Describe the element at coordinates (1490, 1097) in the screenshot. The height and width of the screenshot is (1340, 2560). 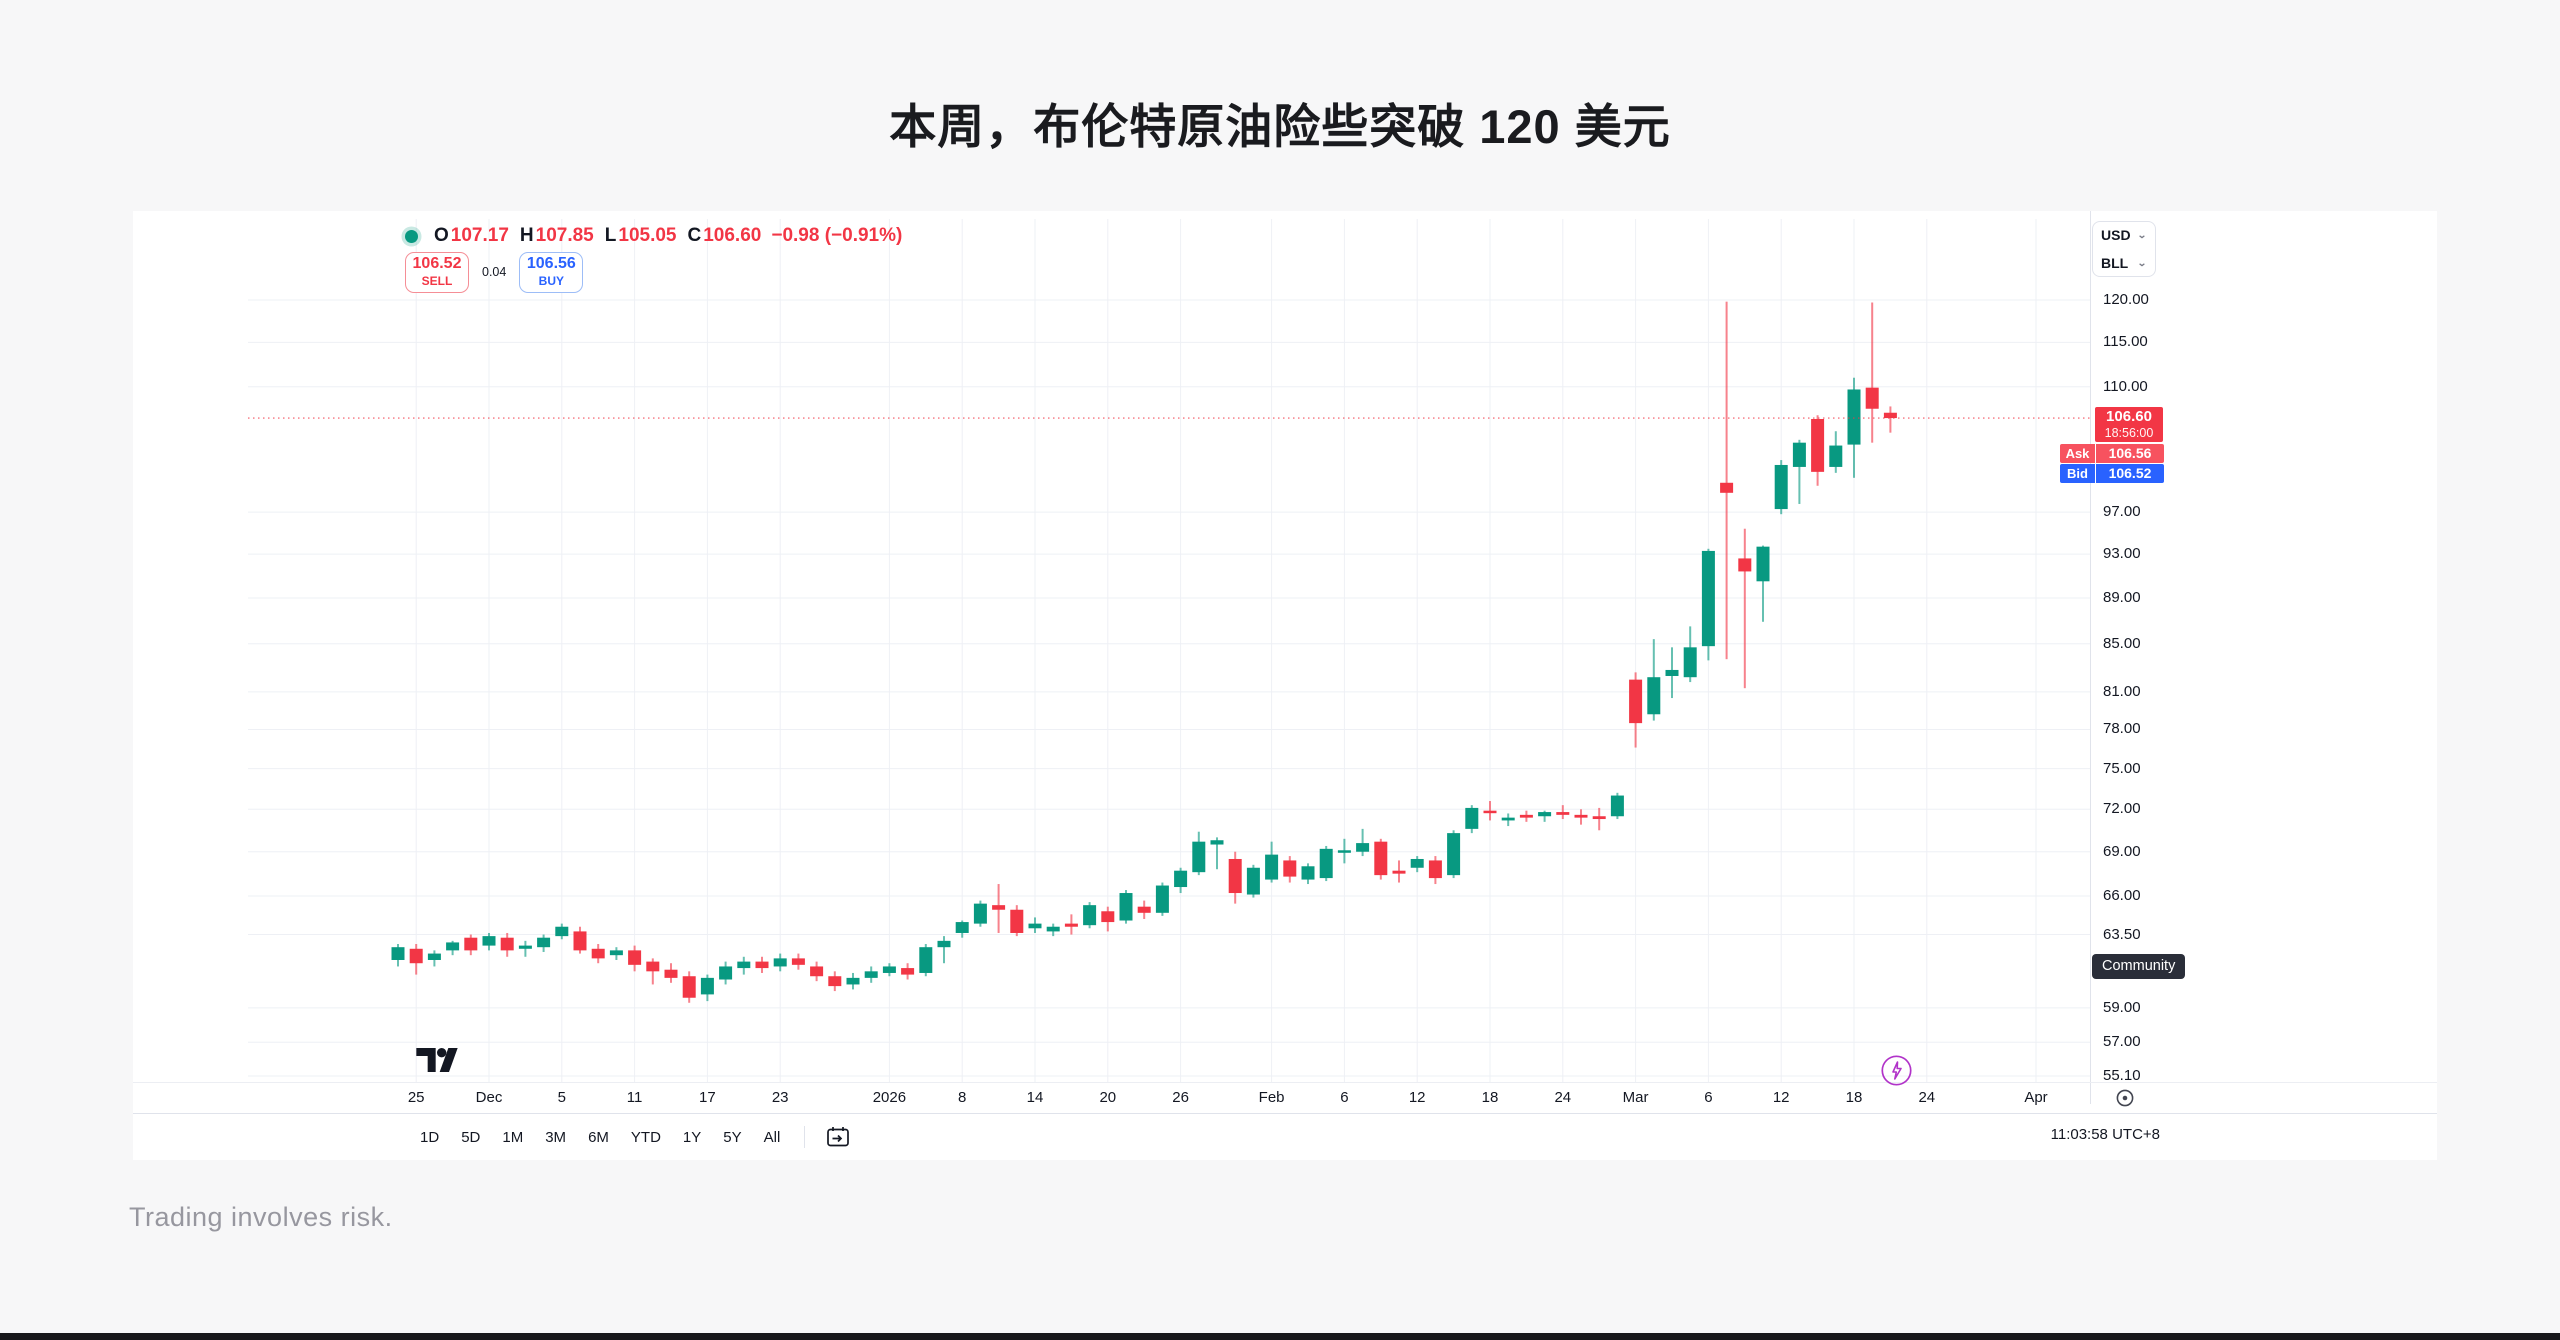
I see `time-axis-label: 18` at that location.